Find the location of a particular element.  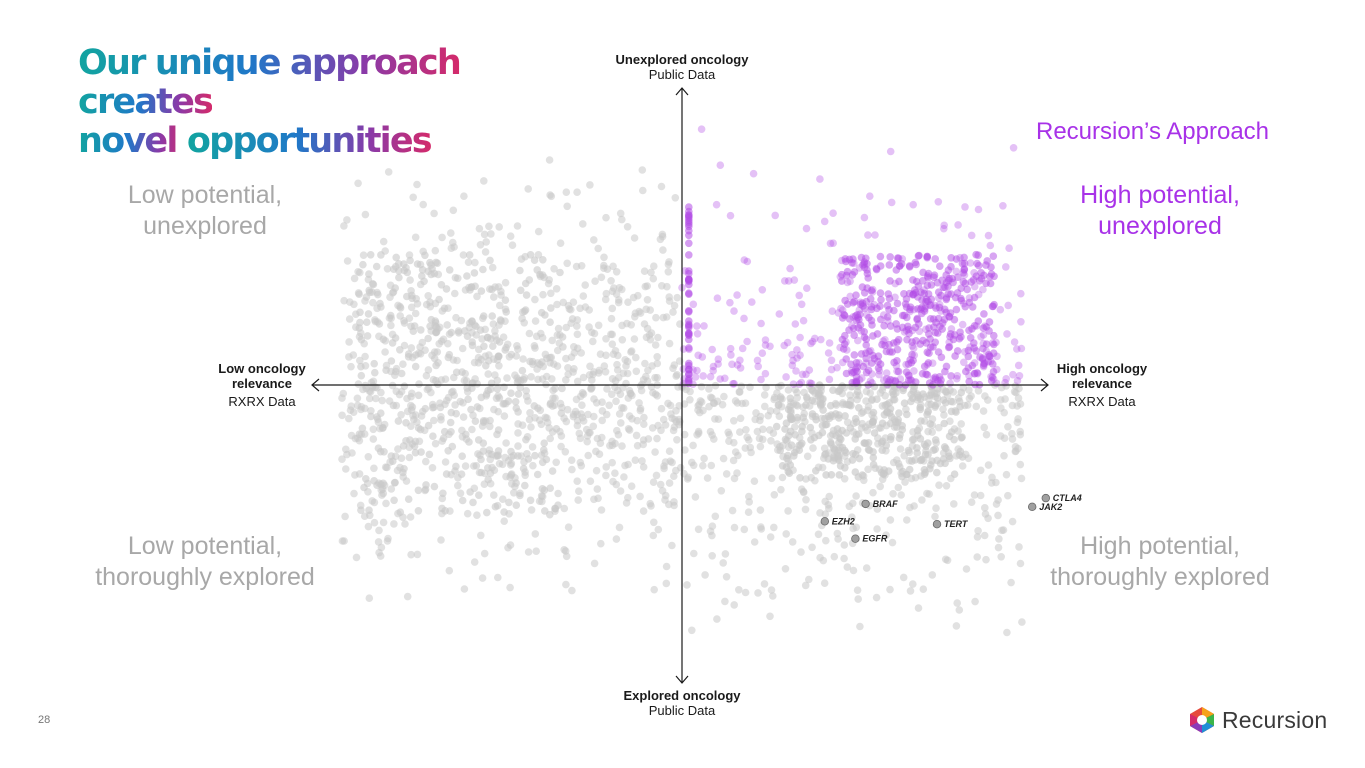

quadrant-top-left-line1: Low potential, is located at coordinates (205, 195).